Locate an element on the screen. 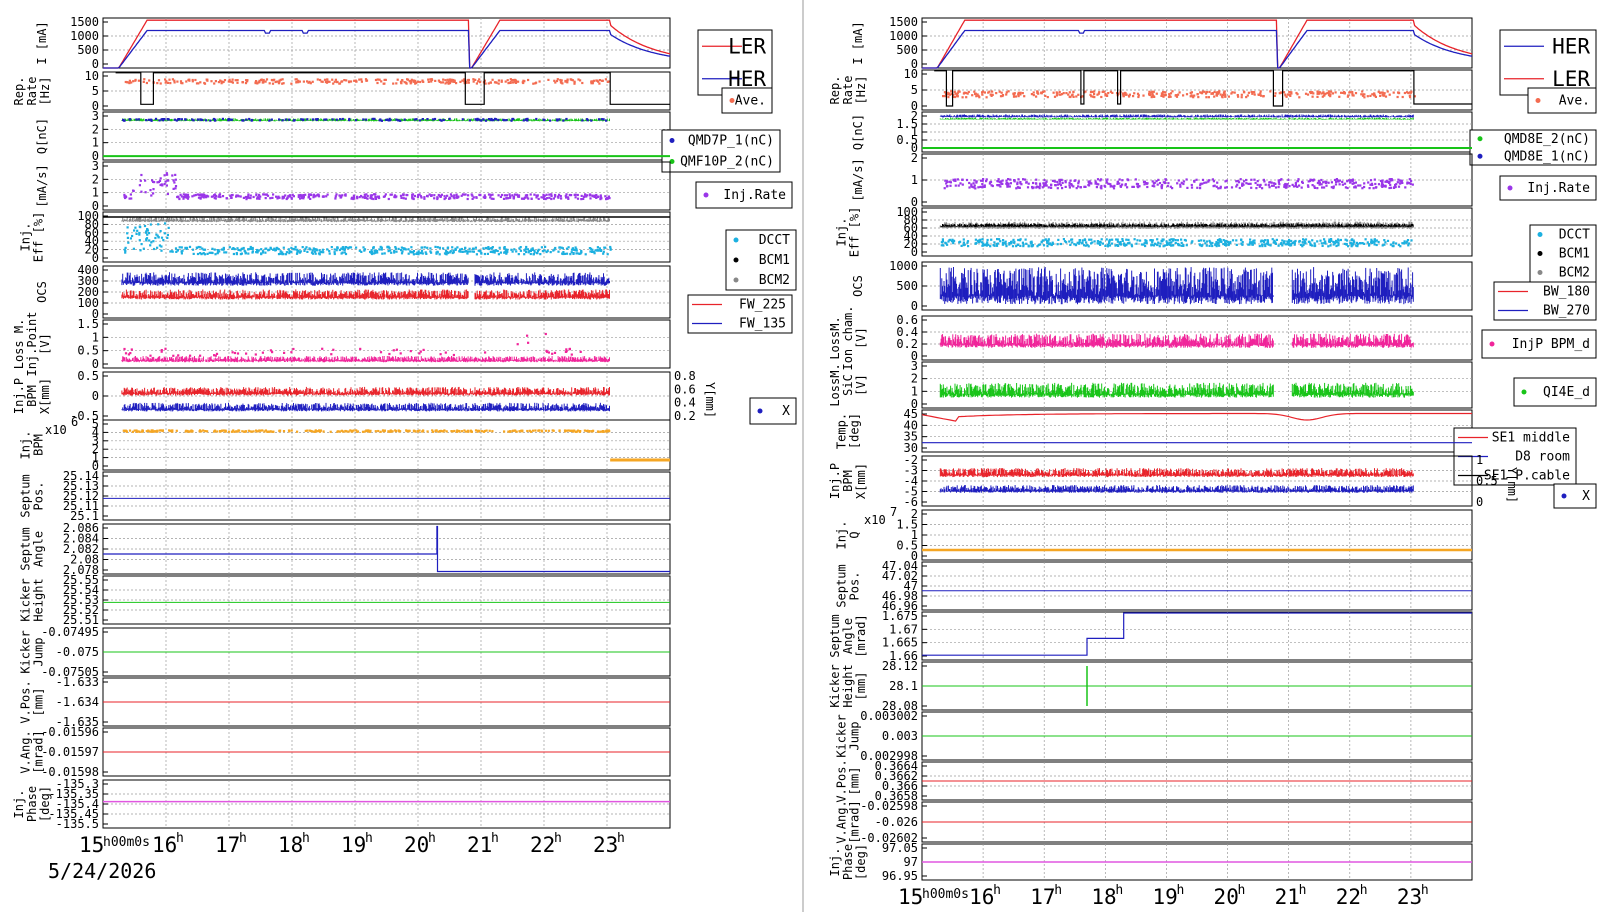 Image resolution: width=1606 pixels, height=916 pixels. legend: Ave. is located at coordinates (1562, 100).